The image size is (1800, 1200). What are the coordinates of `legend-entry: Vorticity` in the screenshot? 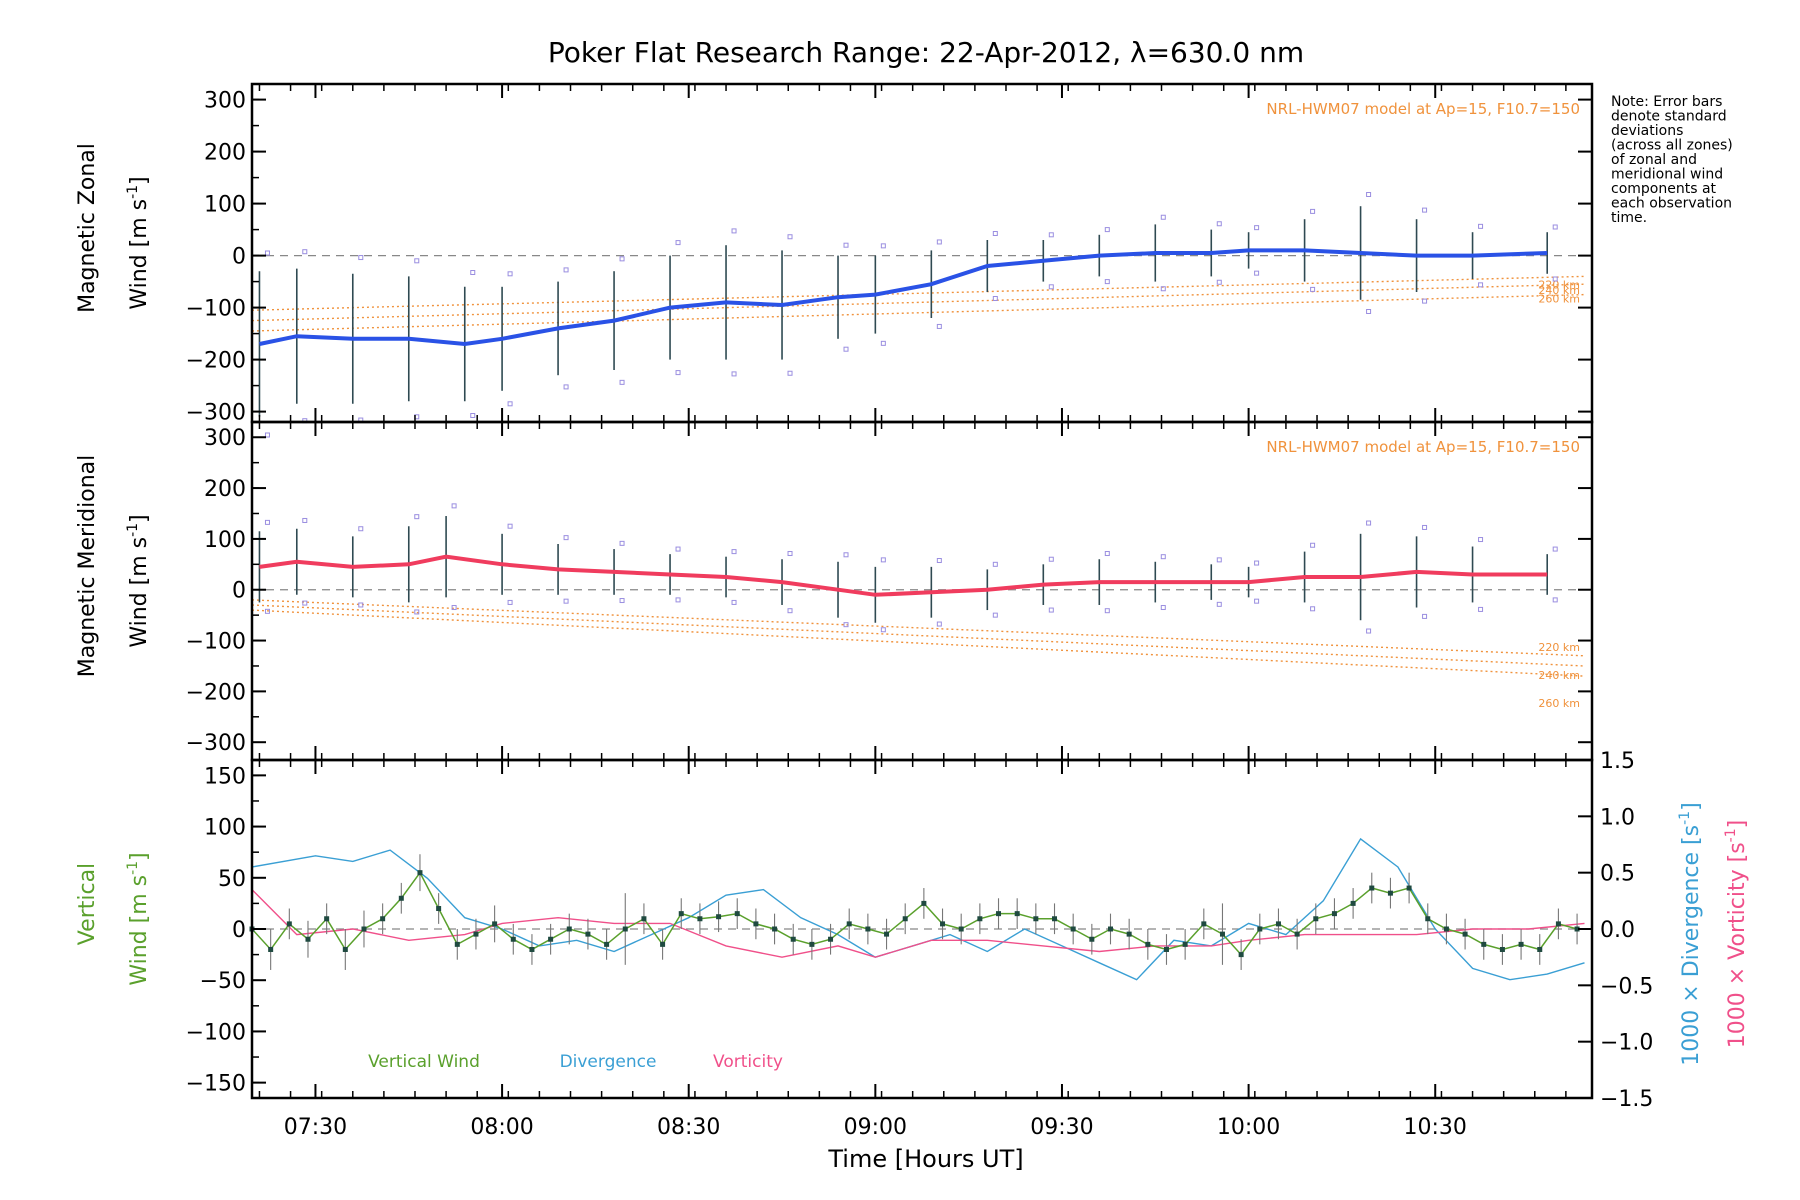 It's located at (748, 1062).